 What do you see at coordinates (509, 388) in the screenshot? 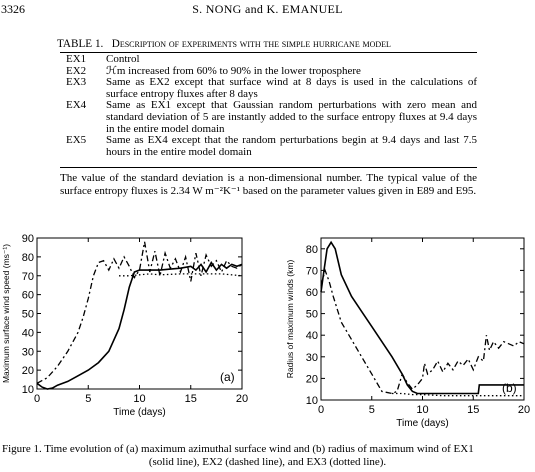
I see `chart-b-panel-label: (b)` at bounding box center [509, 388].